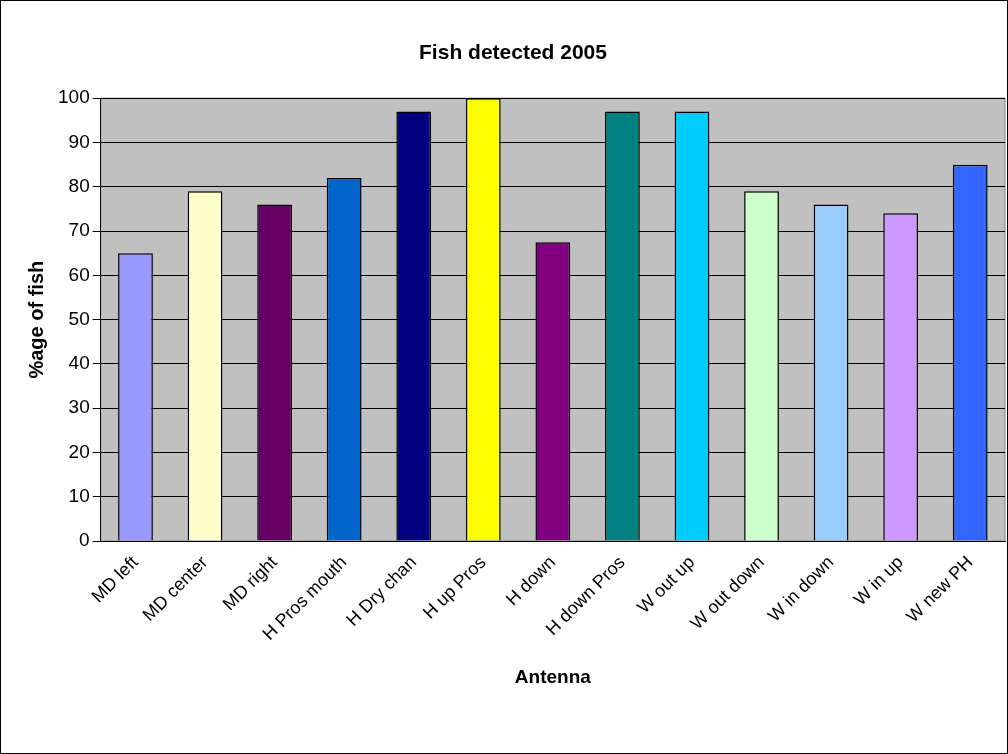  I want to click on y-tick-label: 50, so click(79, 318).